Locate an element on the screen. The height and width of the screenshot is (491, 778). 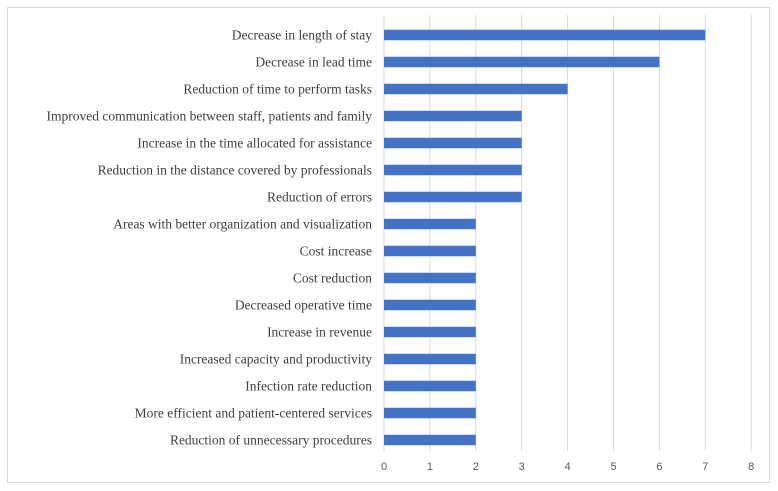
category-label: Reduction of unnecessary procedures is located at coordinates (271, 440).